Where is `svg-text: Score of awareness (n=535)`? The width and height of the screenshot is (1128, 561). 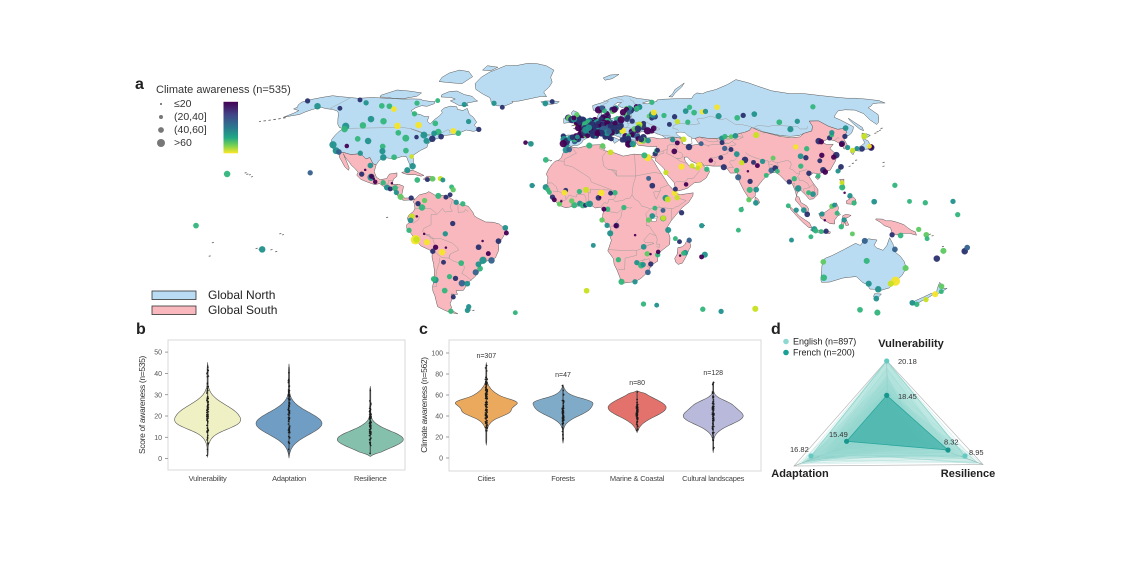
svg-text: Score of awareness (n=535) is located at coordinates (142, 405).